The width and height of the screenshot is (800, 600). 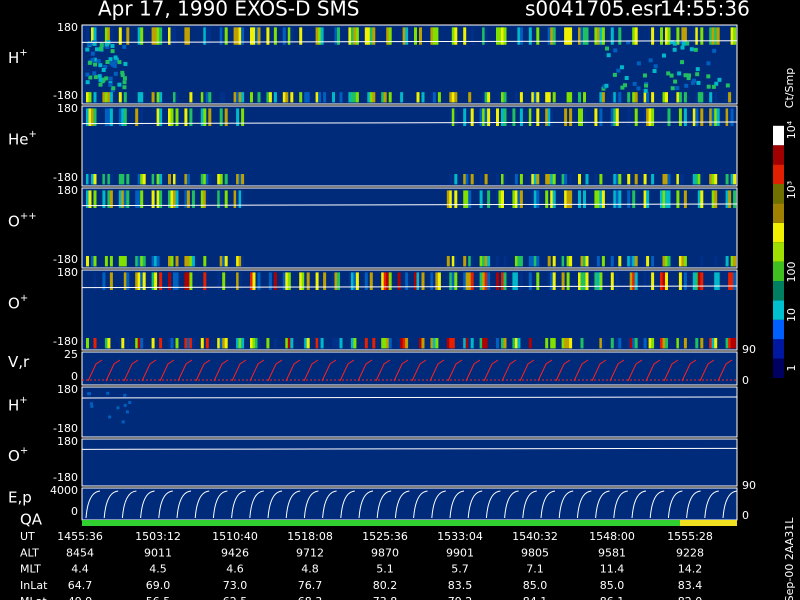 What do you see at coordinates (27, 536) in the screenshot?
I see `row-header: UT` at bounding box center [27, 536].